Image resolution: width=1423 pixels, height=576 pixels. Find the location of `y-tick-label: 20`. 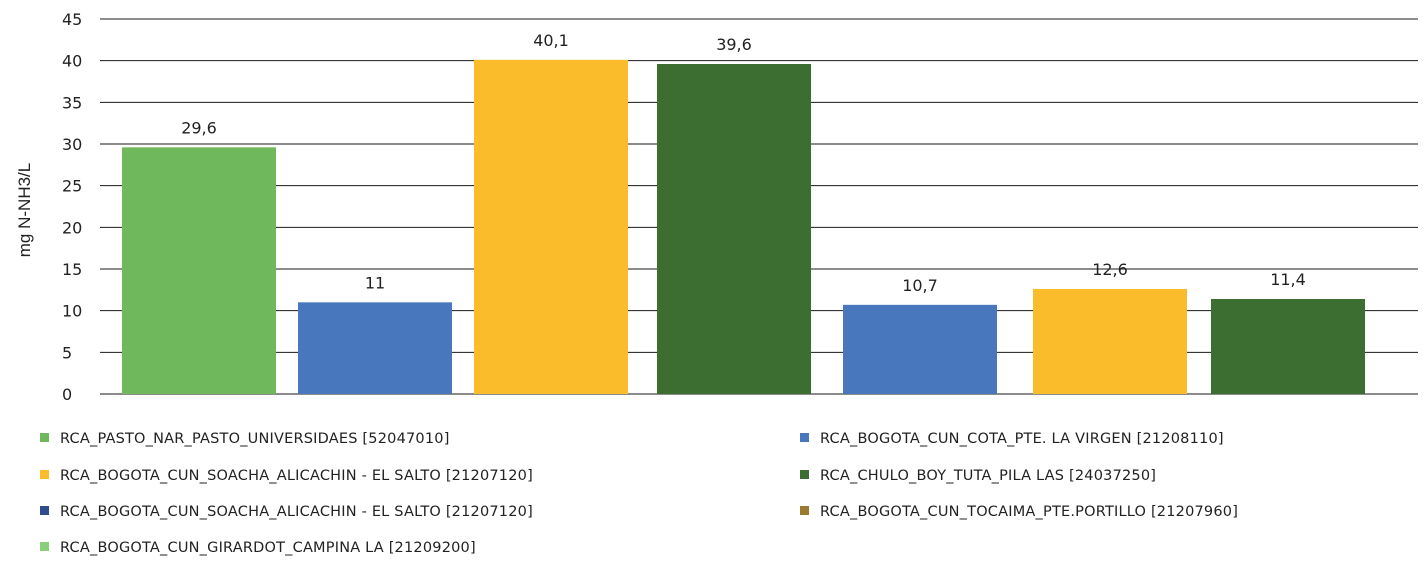

y-tick-label: 20 is located at coordinates (72, 227).